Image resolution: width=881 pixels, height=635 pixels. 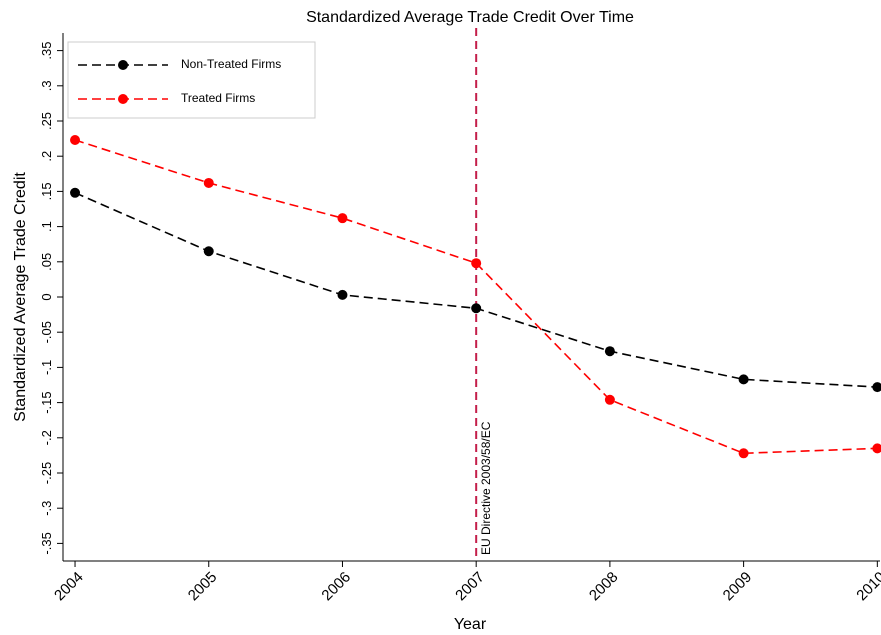 I want to click on y-tick-label: .2, so click(x=46, y=156).